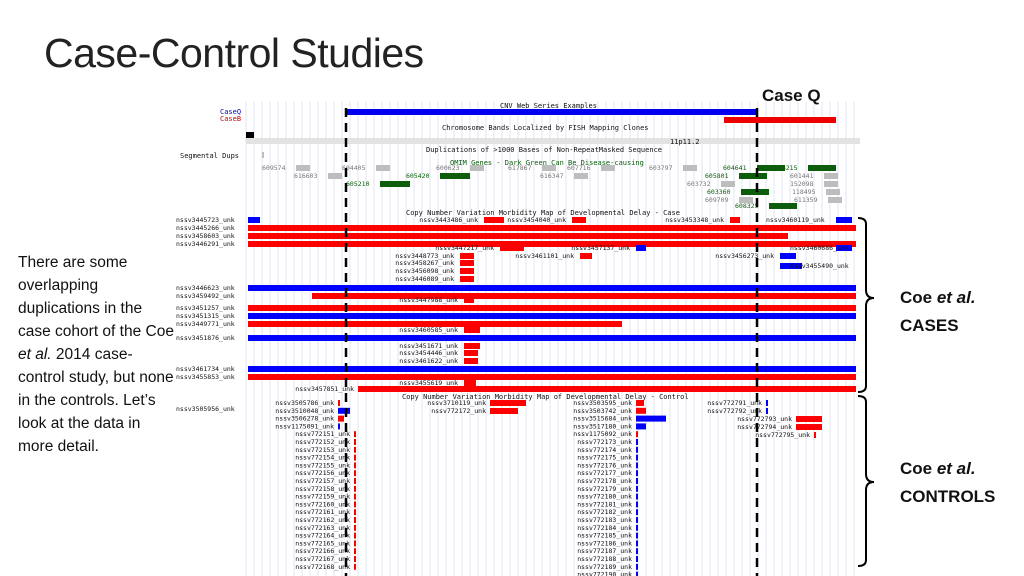 The width and height of the screenshot is (1024, 576). What do you see at coordinates (322, 497) in the screenshot?
I see `control-label: nssv772159_unk` at bounding box center [322, 497].